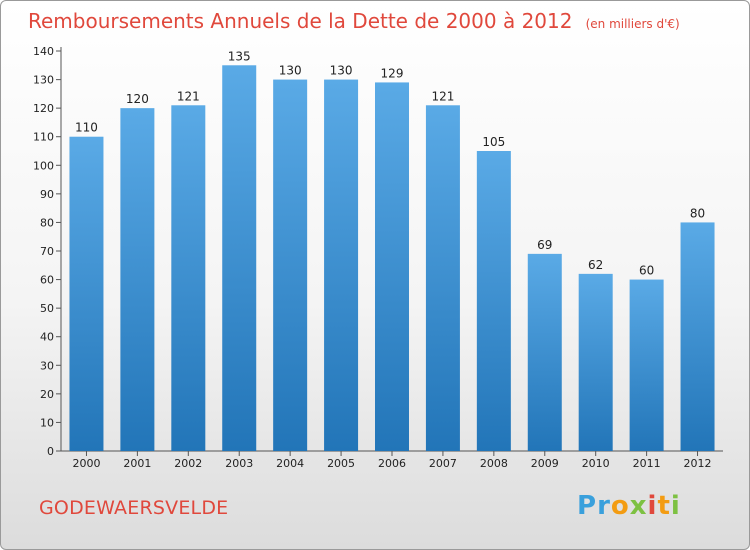  What do you see at coordinates (47, 222) in the screenshot?
I see `y-tick-label: 80` at bounding box center [47, 222].